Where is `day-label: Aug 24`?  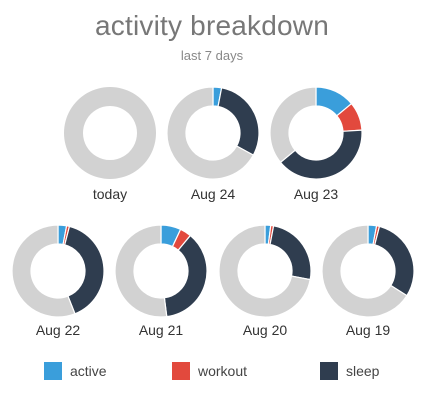
day-label: Aug 24 is located at coordinates (213, 194).